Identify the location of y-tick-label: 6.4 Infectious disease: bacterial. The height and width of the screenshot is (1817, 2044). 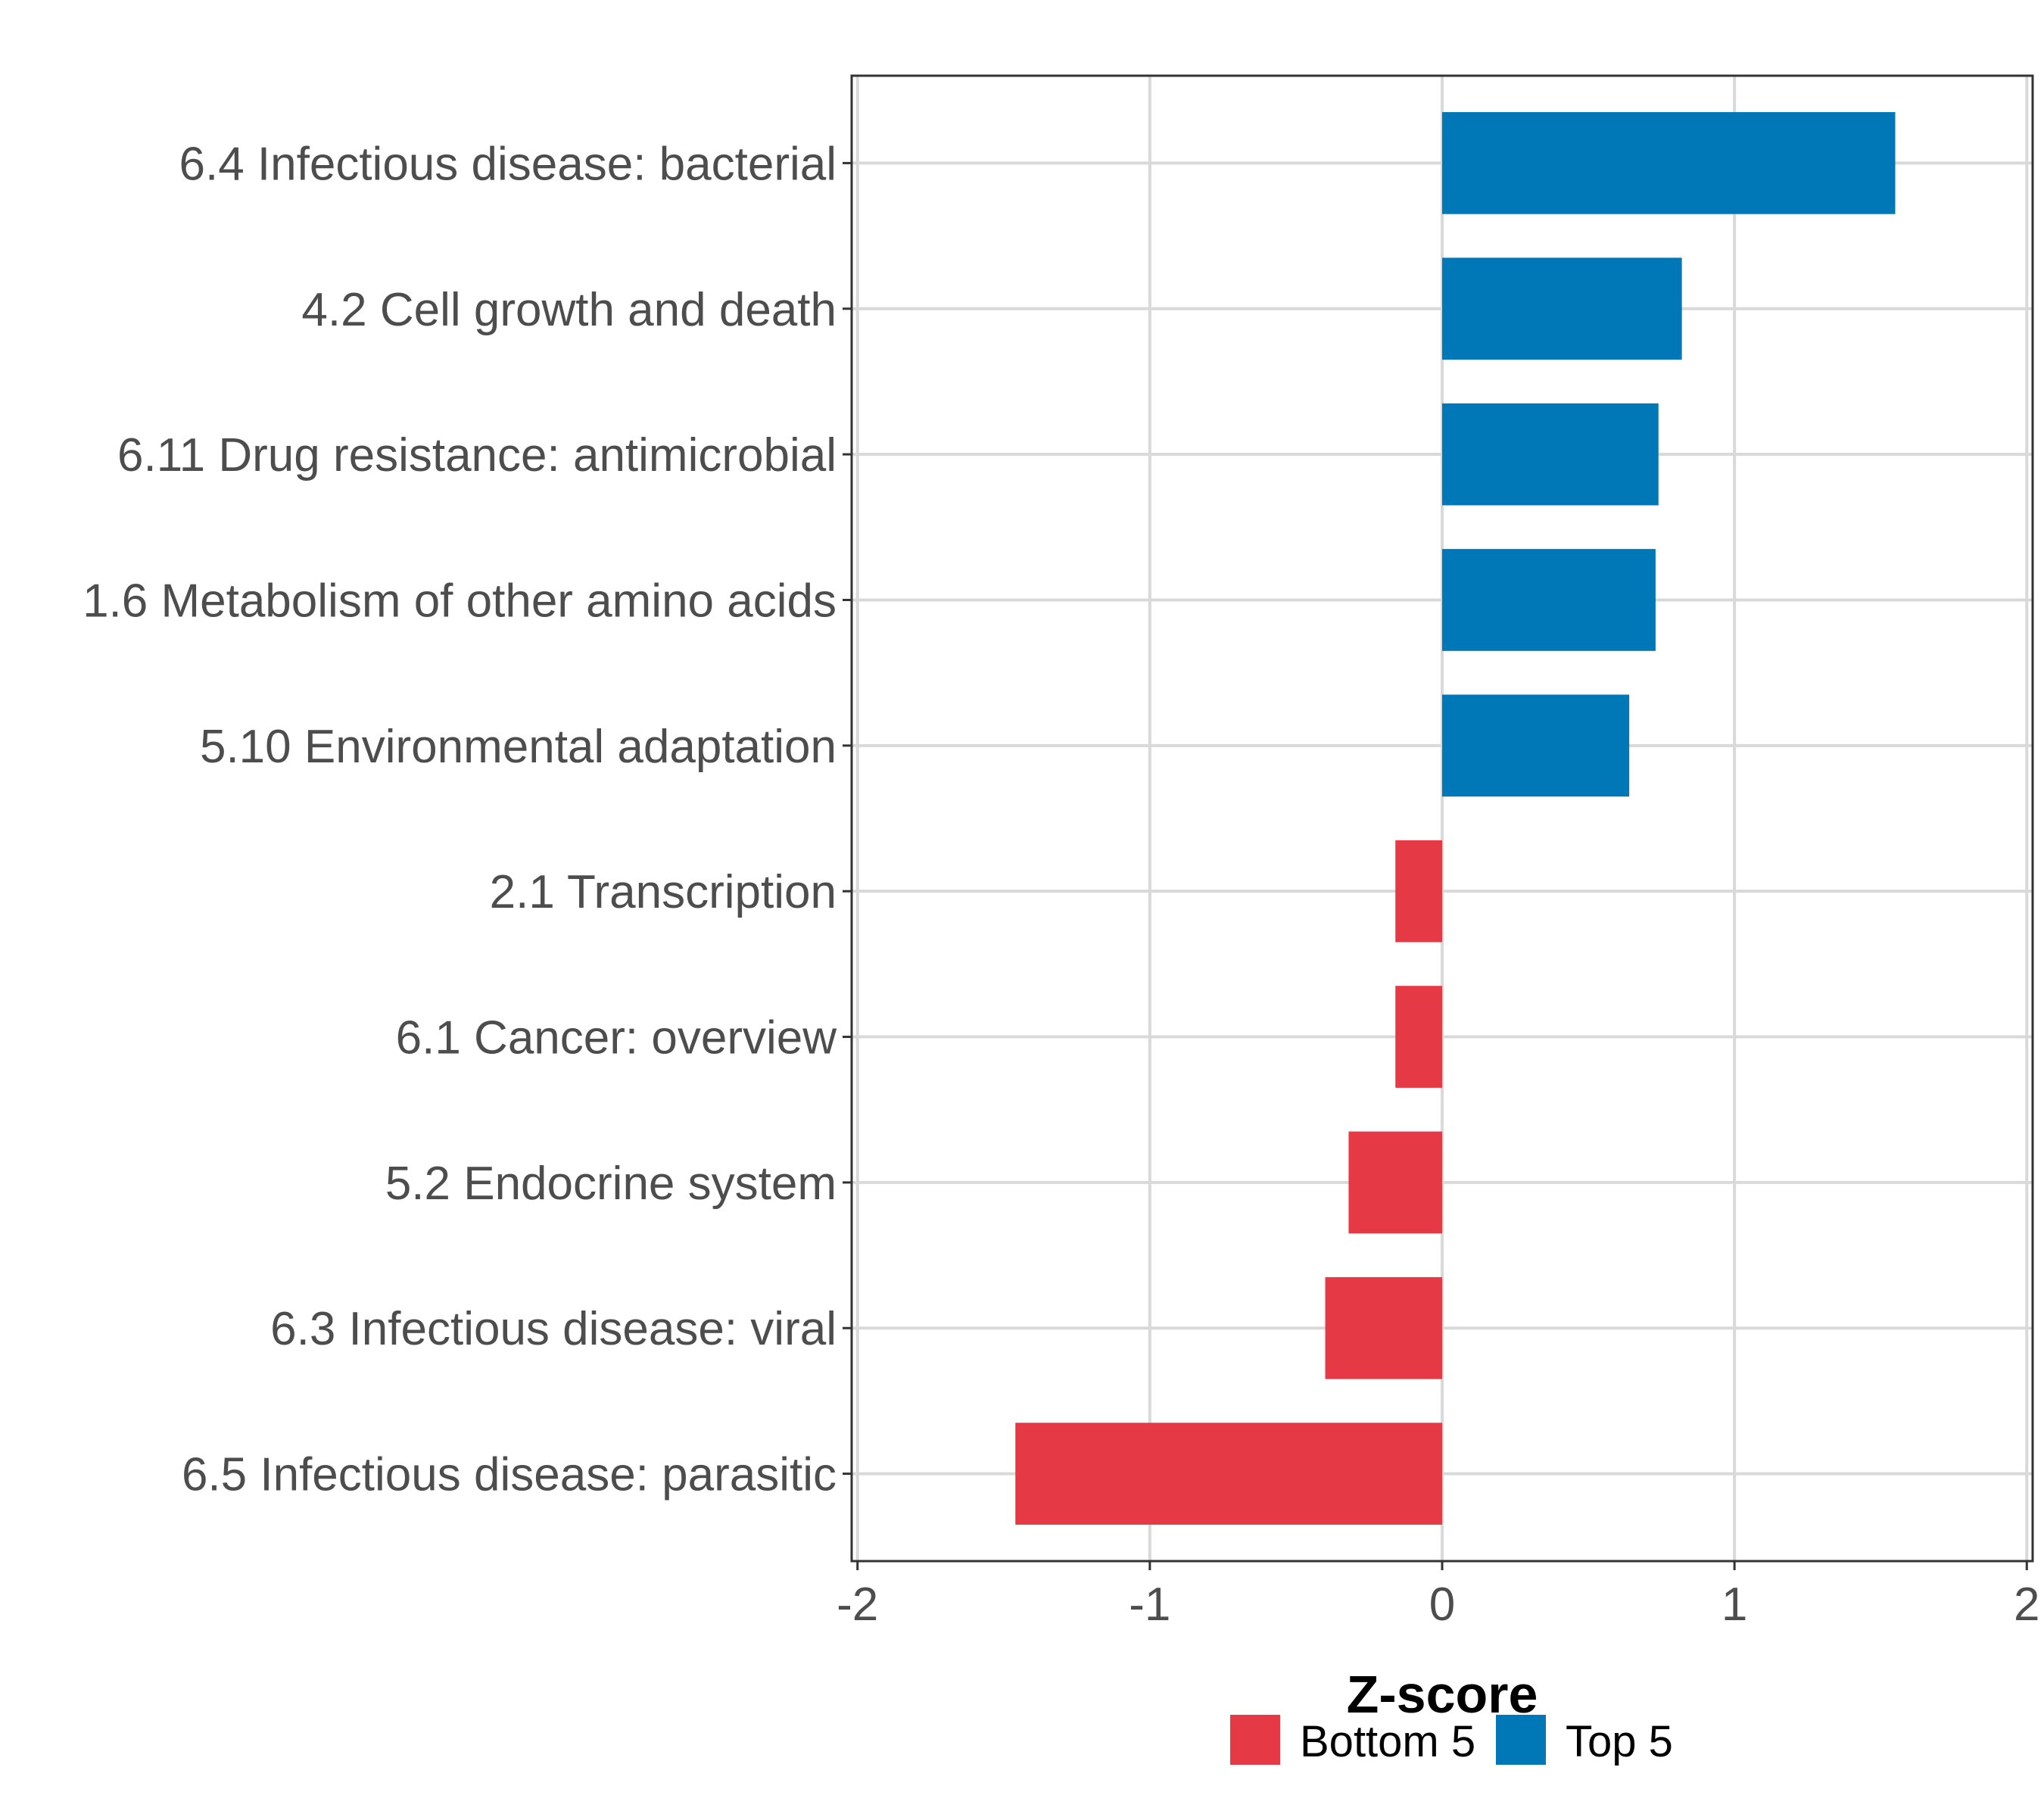
(508, 164).